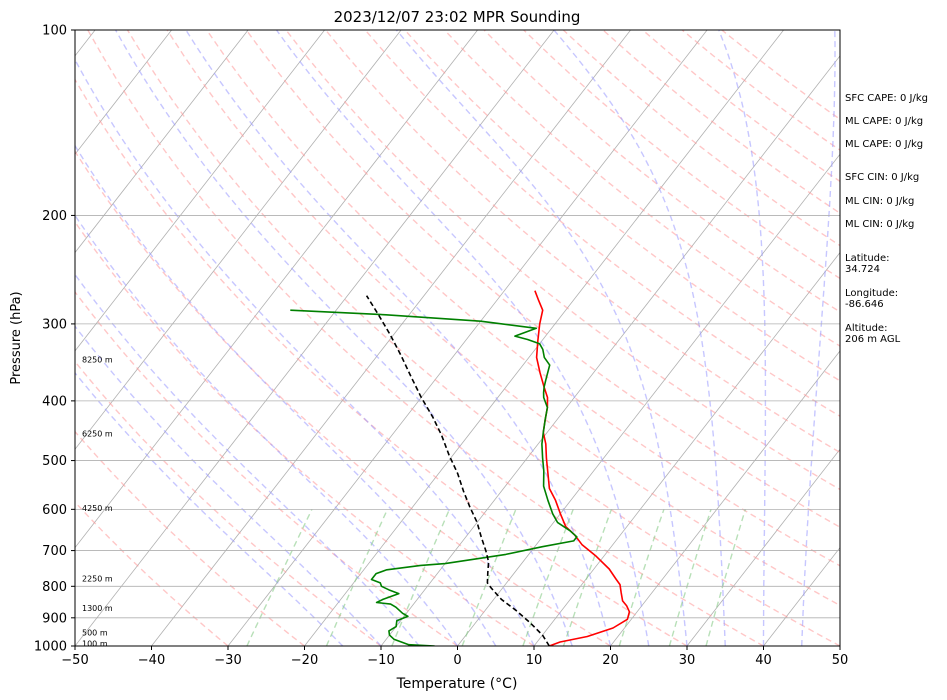  Describe the element at coordinates (151, 660) in the screenshot. I see `x-tick-label: −40` at that location.